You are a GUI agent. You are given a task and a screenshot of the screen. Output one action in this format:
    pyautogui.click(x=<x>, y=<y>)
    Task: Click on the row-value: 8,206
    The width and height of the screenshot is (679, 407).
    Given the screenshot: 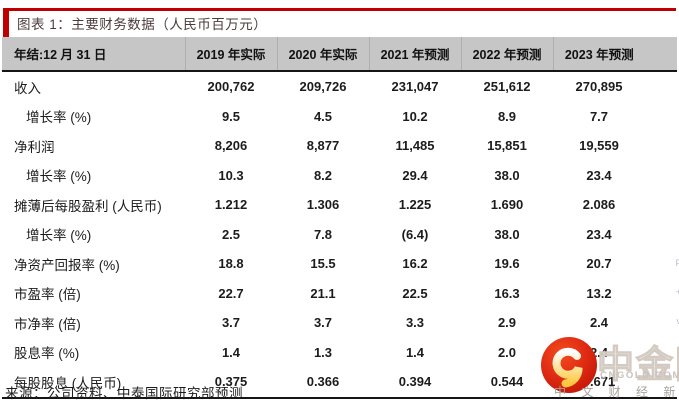 What is the action you would take?
    pyautogui.click(x=231, y=146)
    